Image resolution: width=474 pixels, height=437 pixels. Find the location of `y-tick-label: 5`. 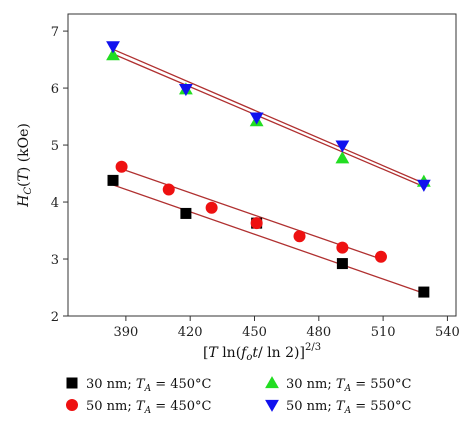

y-tick-label: 5 is located at coordinates (55, 146).